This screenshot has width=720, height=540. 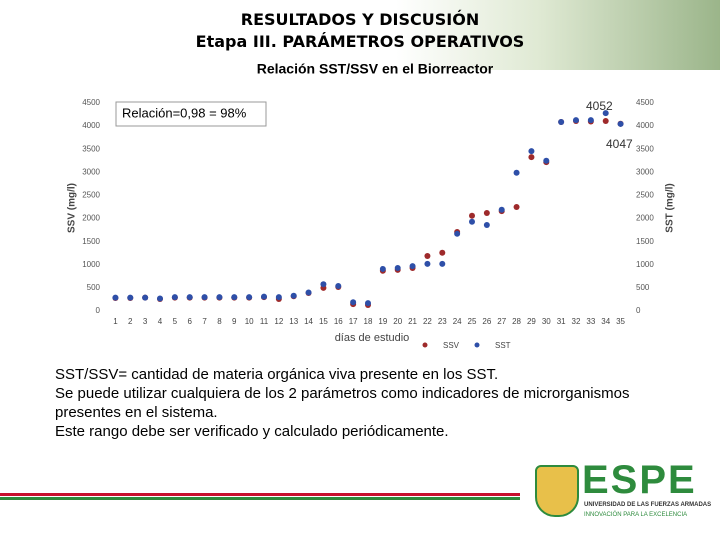 What do you see at coordinates (546, 321) in the screenshot?
I see `x-tick-label: 30` at bounding box center [546, 321].